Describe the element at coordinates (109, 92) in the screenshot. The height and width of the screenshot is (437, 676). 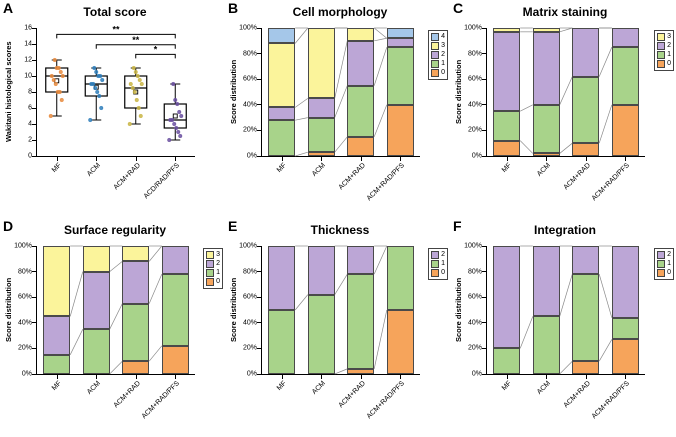
I see `plot-area: 0 2 4 6 8 10 12 14 16 ** ** *` at that location.